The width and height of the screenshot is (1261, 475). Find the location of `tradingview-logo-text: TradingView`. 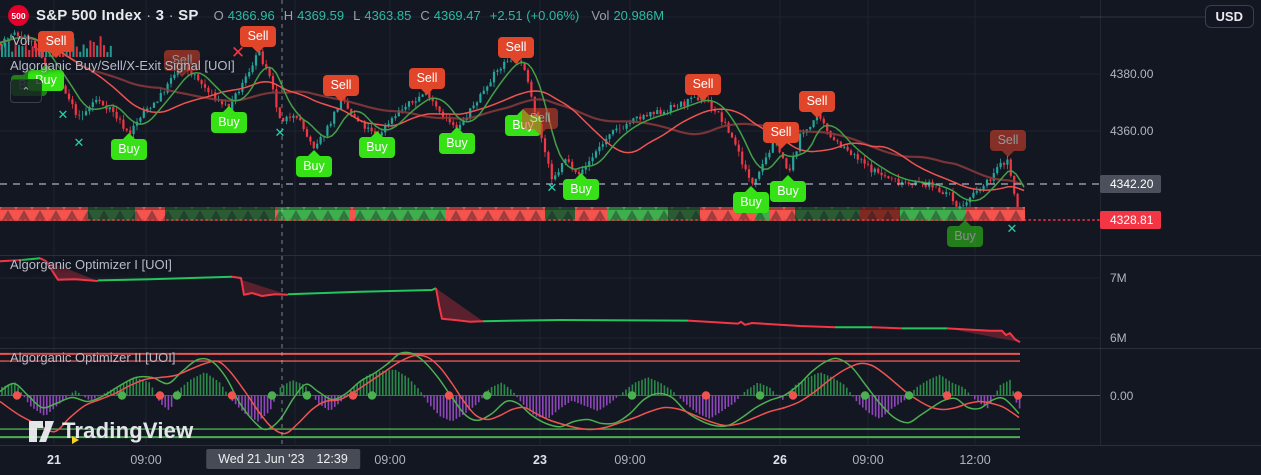

tradingview-logo-text: TradingView is located at coordinates (128, 430).